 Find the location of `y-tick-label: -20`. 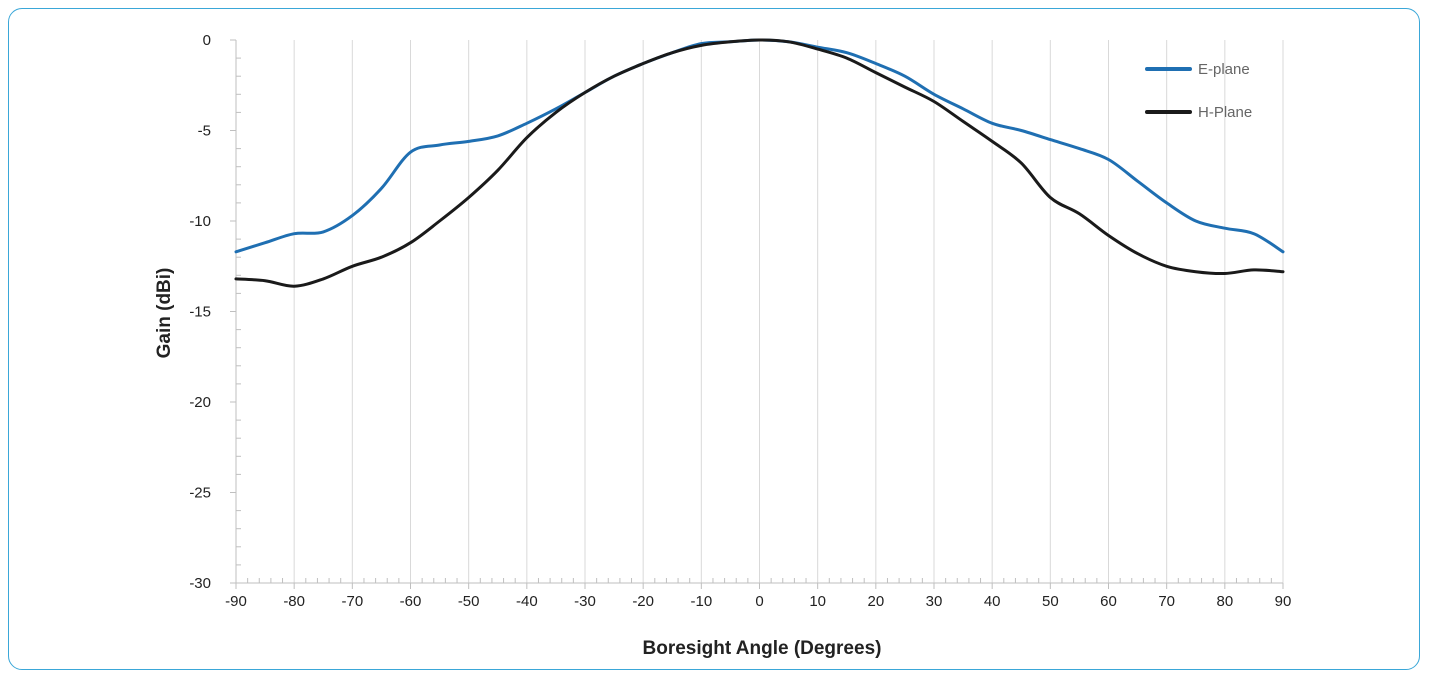

y-tick-label: -20 is located at coordinates (200, 402).